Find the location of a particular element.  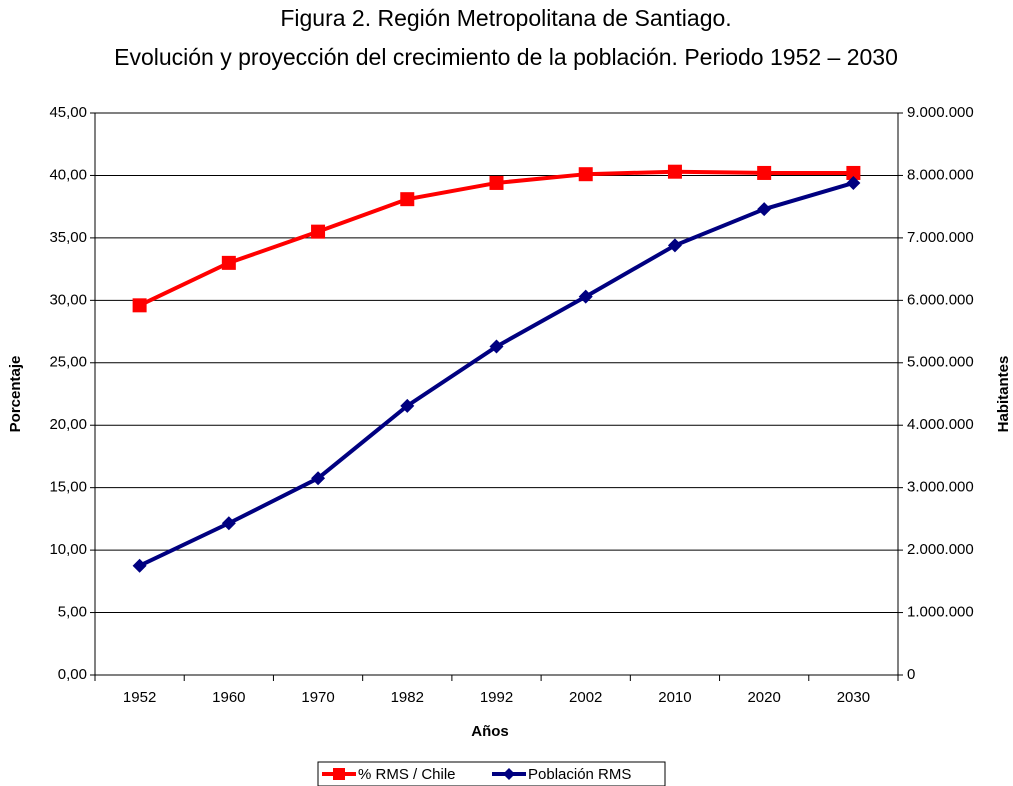

y2-tick-label: 1.000.000 is located at coordinates (940, 612).